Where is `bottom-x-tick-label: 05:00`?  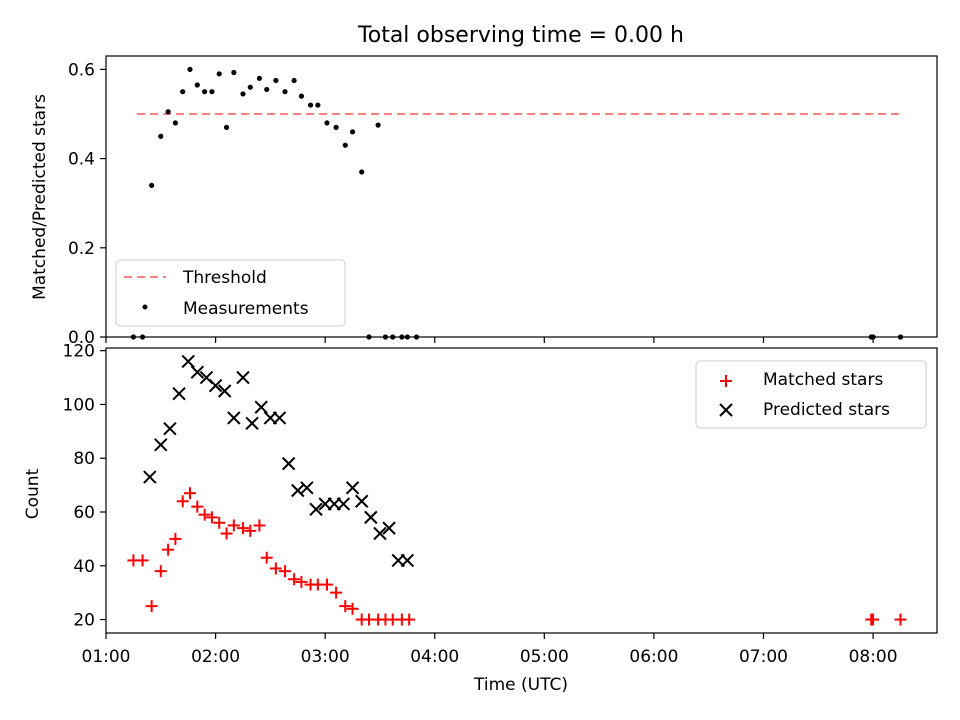 bottom-x-tick-label: 05:00 is located at coordinates (544, 657).